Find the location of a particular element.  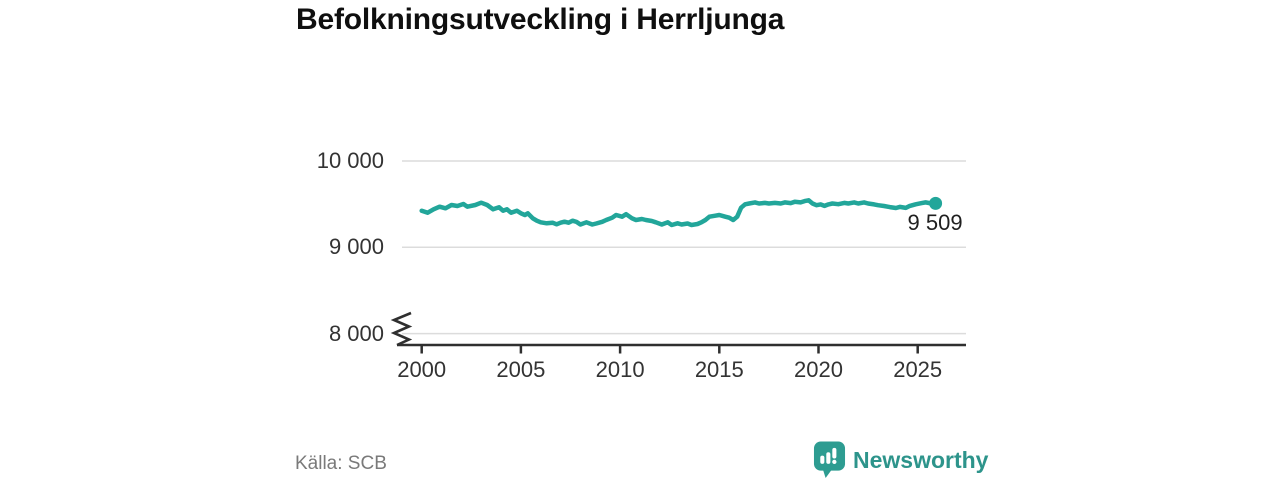

x-tick-label: 2020 is located at coordinates (818, 369).